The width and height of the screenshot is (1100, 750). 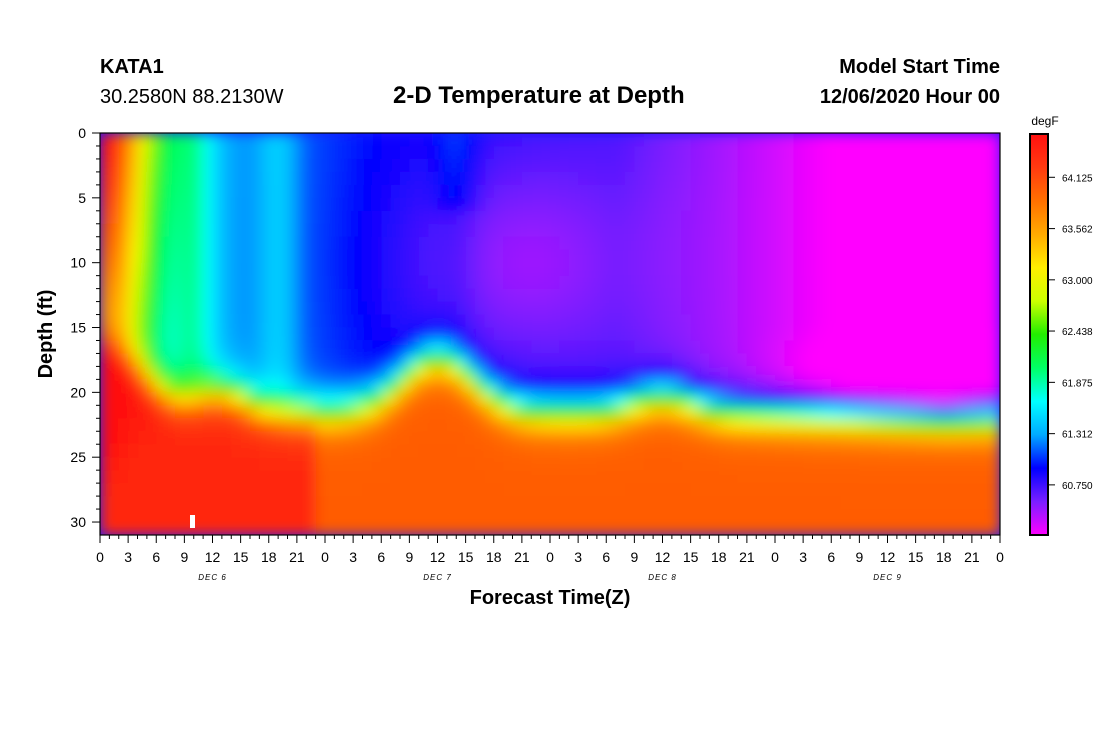 I want to click on x-tick-label: 0, so click(x=775, y=557).